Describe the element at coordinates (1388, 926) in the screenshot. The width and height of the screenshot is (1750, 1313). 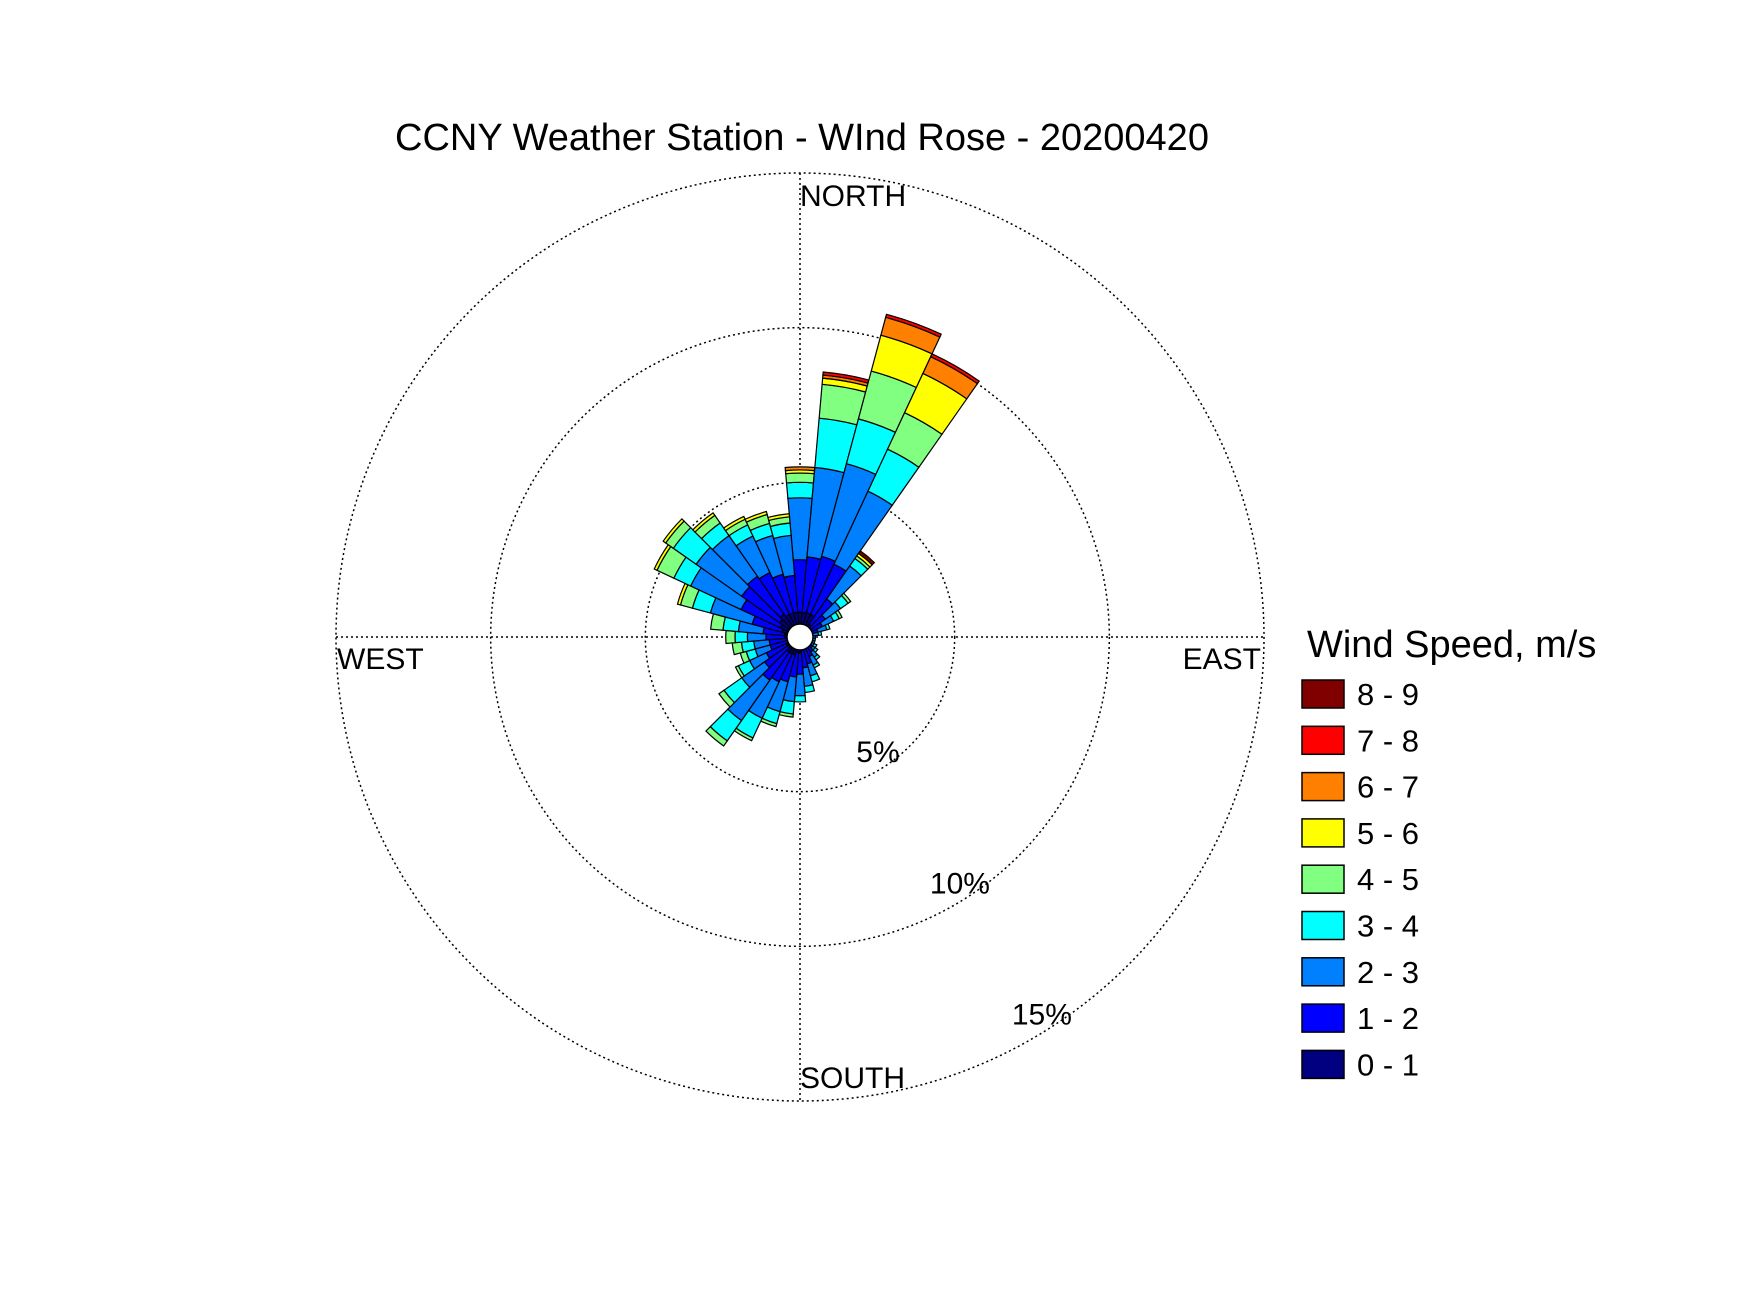
I see `legend-label-3: 3 - 4` at that location.